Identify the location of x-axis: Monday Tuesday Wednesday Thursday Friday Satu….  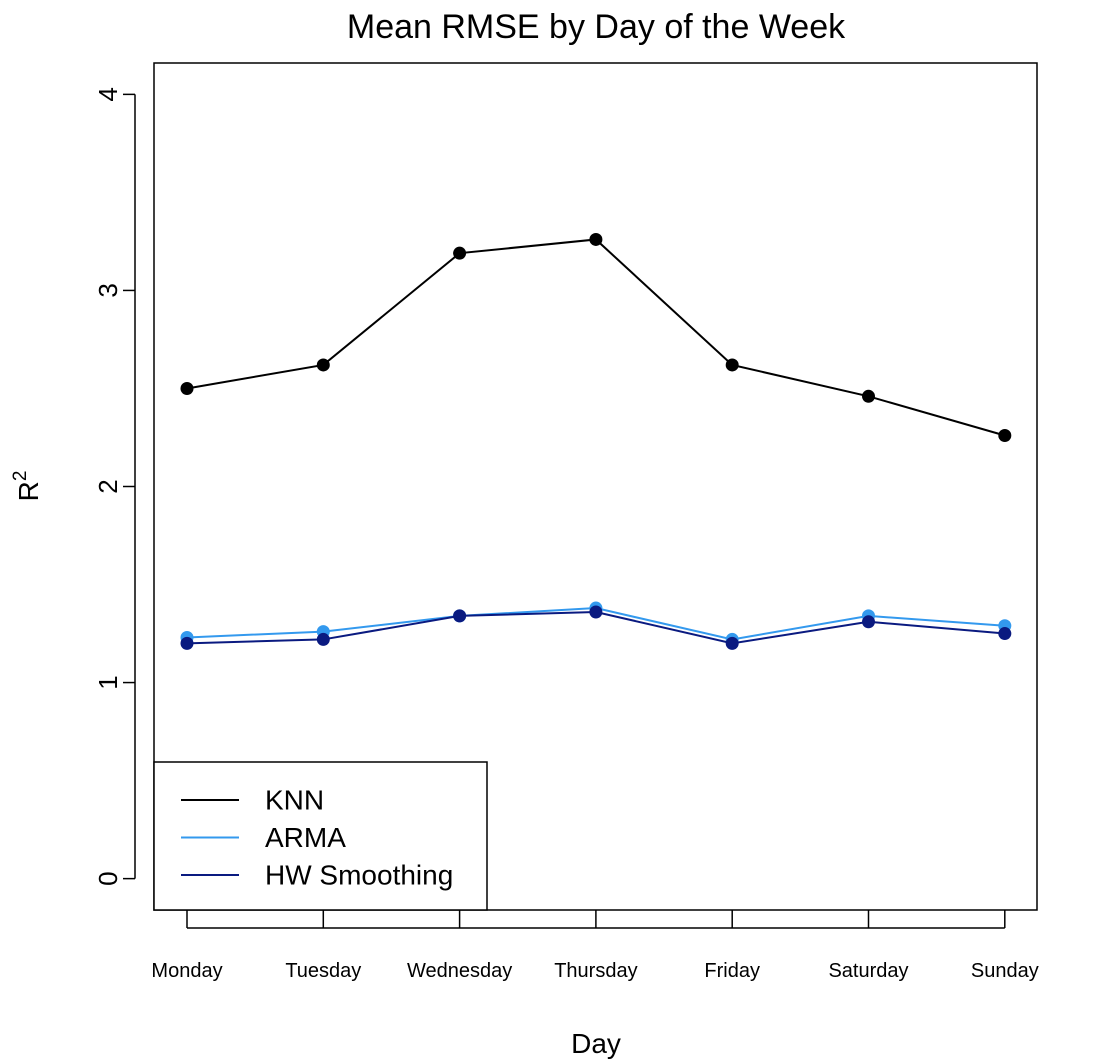
(595, 946).